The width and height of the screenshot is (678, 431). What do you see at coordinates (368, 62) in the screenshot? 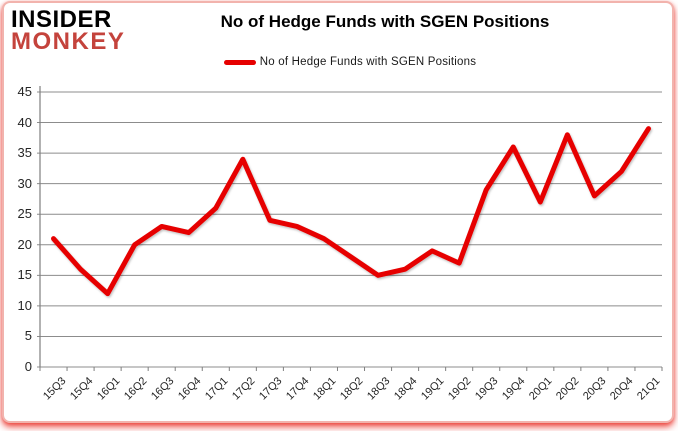
I see `legend-label: No of Hedge Funds with SGEN Positions` at bounding box center [368, 62].